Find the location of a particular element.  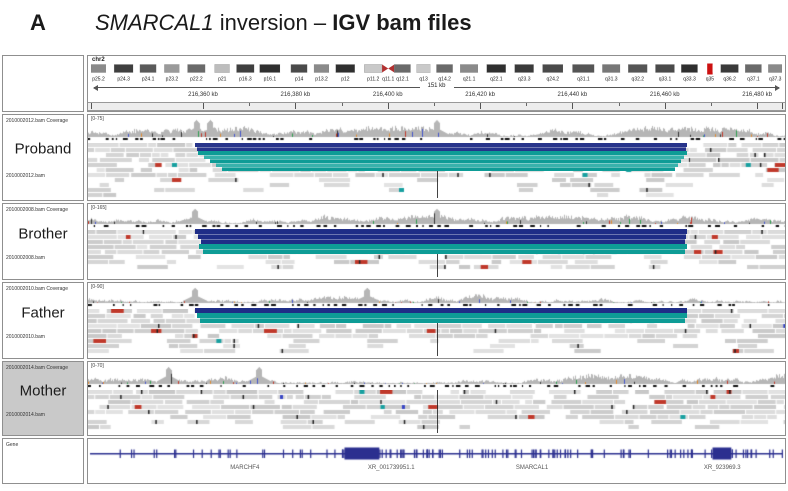

bam-track-name: 2010002010.bam is located at coordinates (25, 337).